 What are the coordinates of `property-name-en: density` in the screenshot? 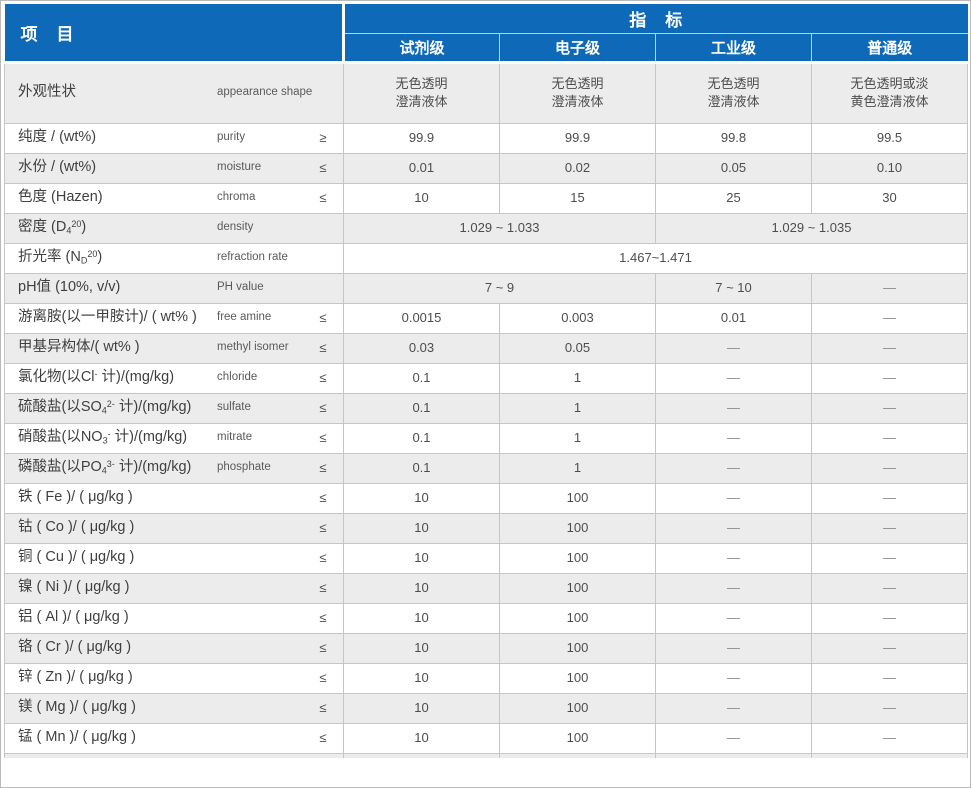 It's located at (235, 227).